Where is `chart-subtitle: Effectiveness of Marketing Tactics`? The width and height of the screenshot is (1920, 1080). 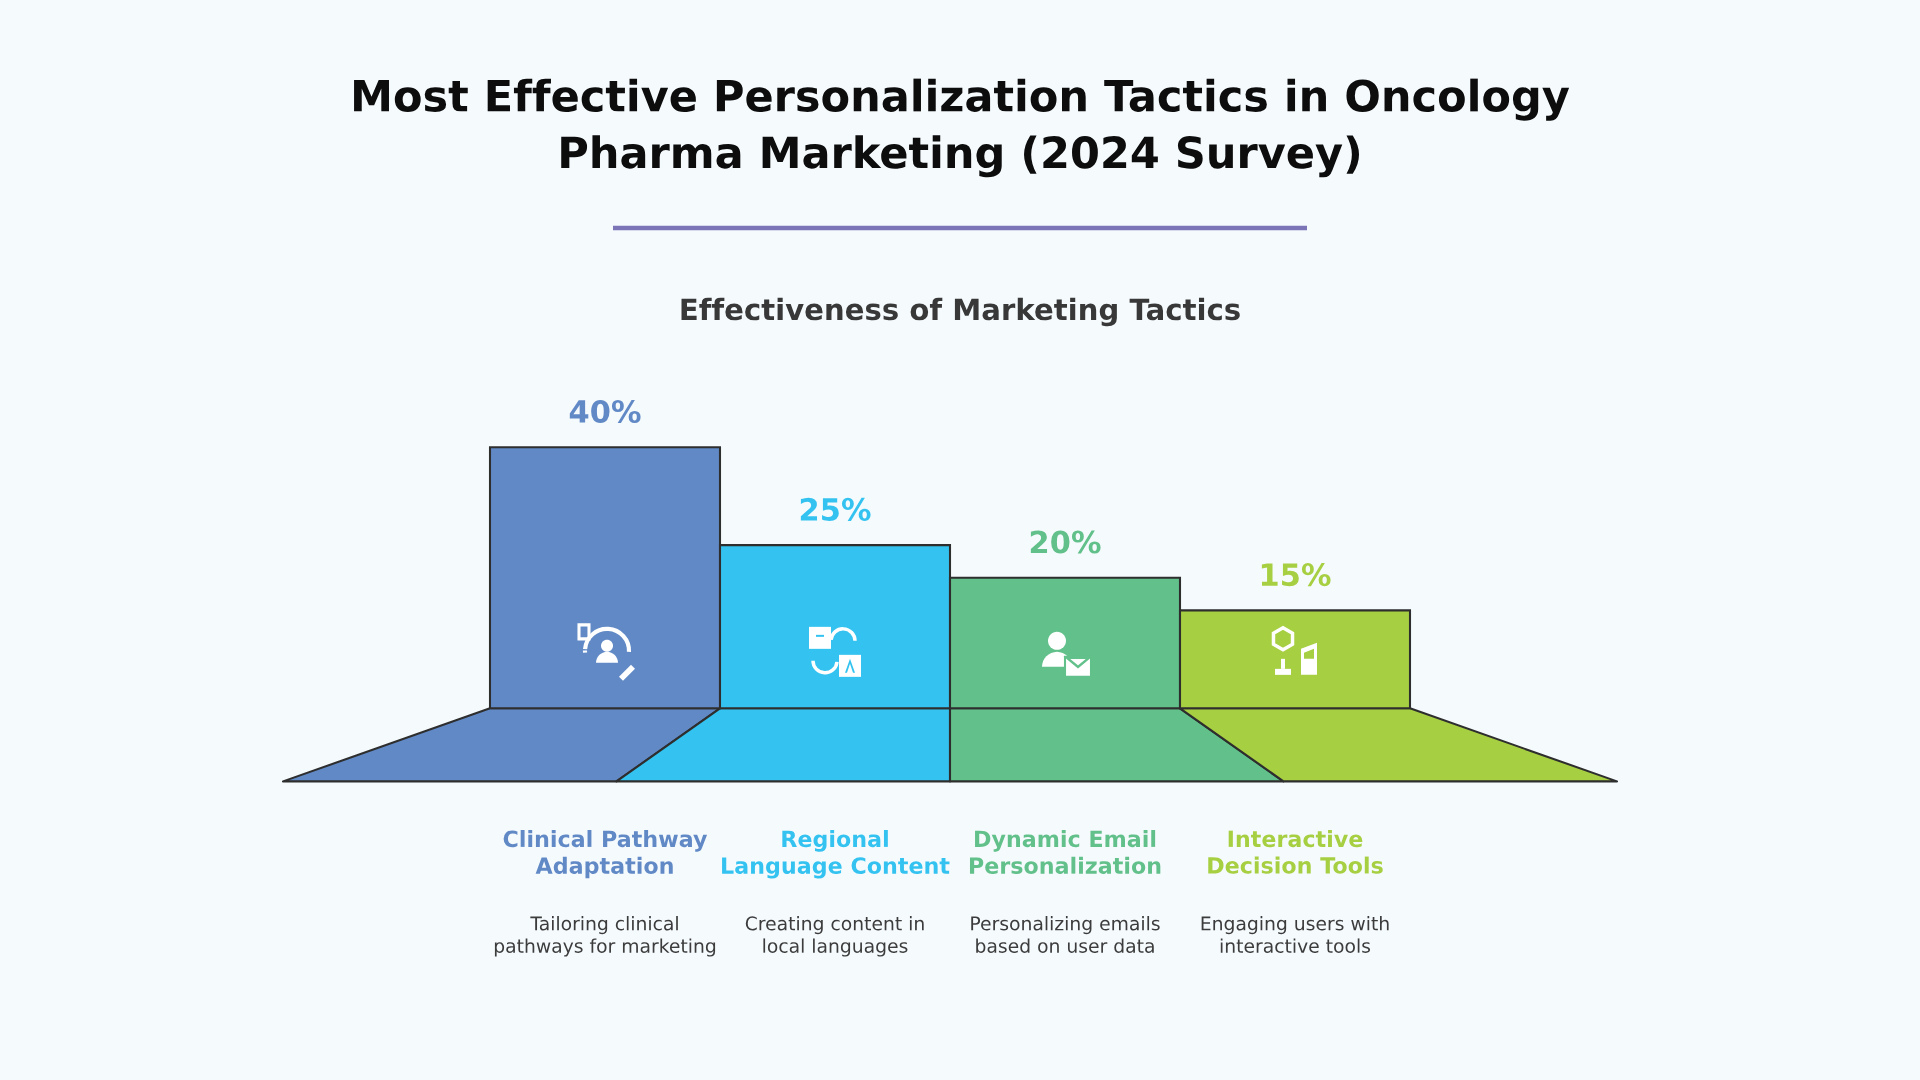
chart-subtitle: Effectiveness of Marketing Tactics is located at coordinates (960, 312).